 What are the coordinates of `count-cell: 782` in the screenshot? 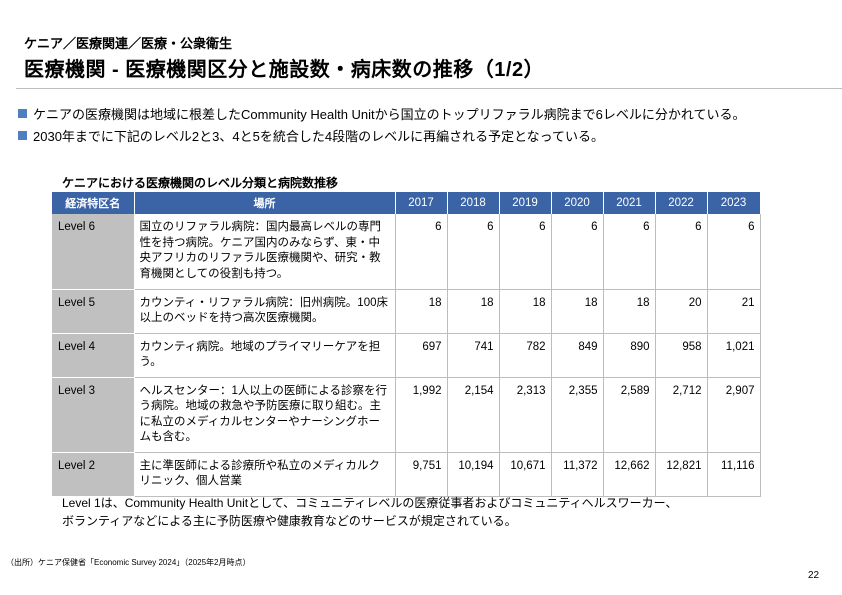 It's located at (525, 355).